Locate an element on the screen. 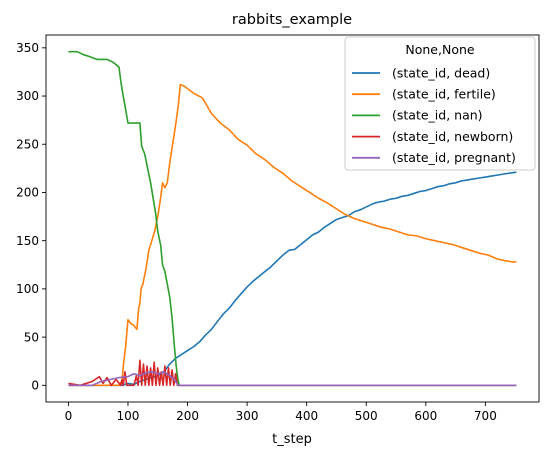  x-tick-label: 0 is located at coordinates (69, 416).